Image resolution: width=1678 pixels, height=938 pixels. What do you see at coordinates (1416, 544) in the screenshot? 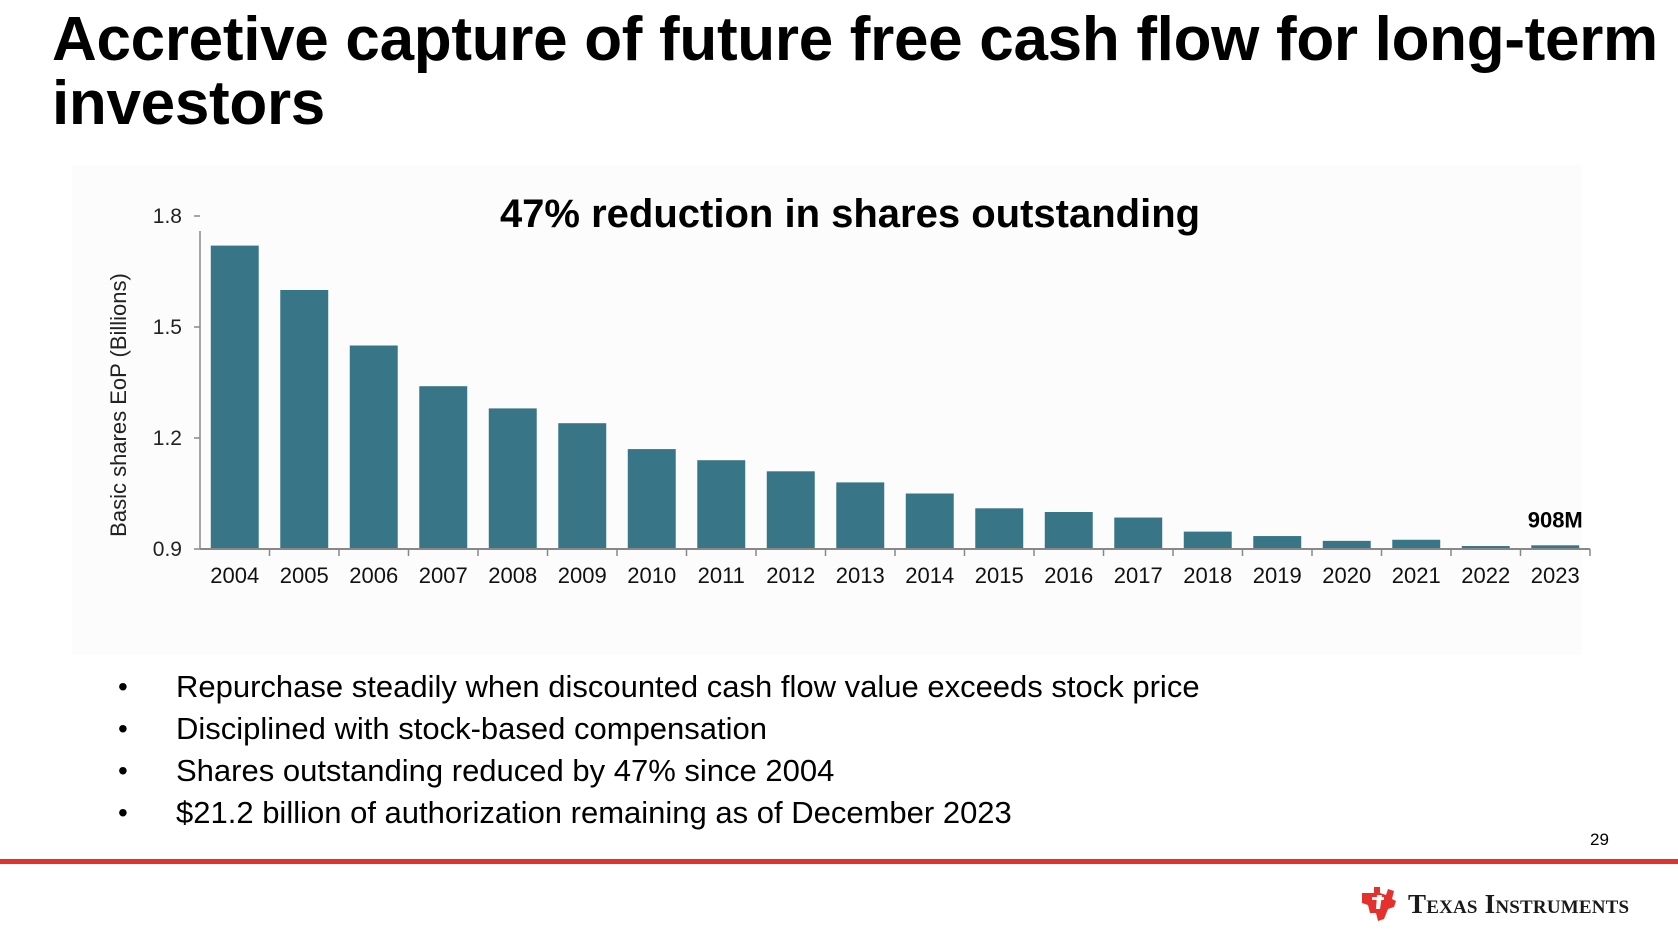
I see `bar-2021` at bounding box center [1416, 544].